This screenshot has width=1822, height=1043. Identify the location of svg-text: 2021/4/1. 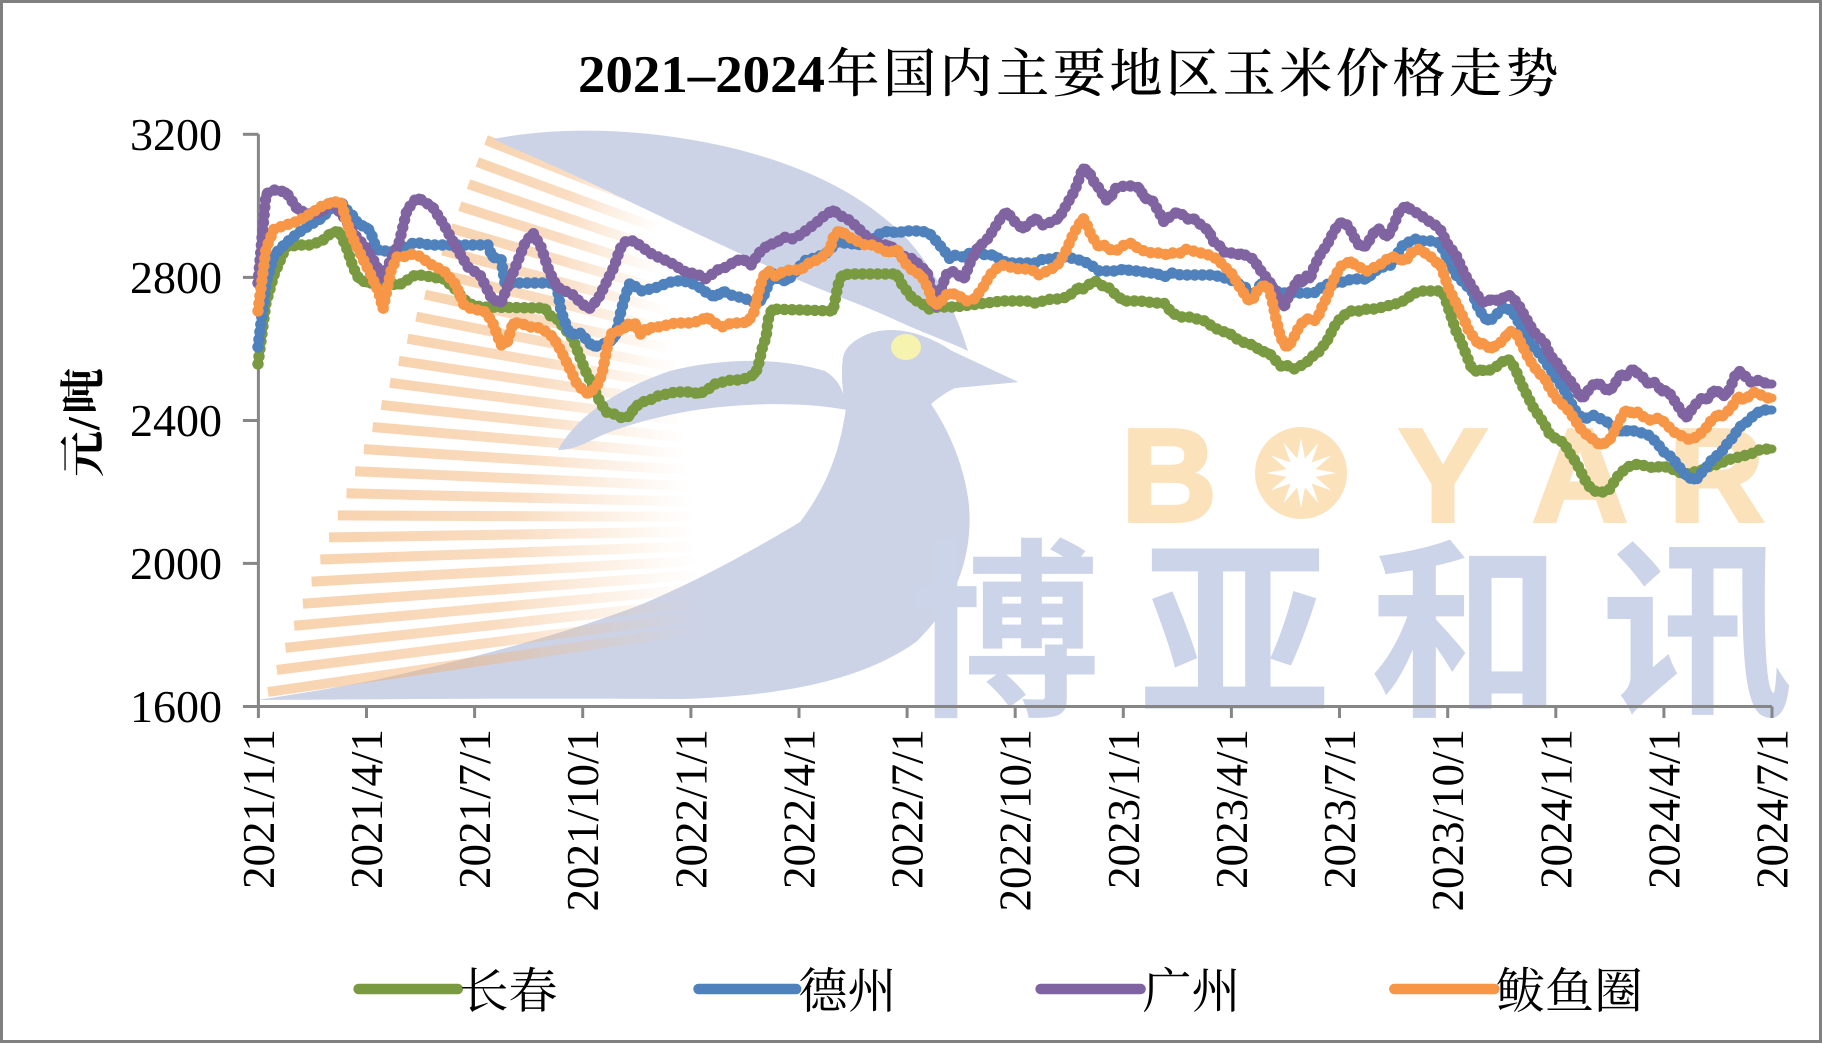
(367, 809).